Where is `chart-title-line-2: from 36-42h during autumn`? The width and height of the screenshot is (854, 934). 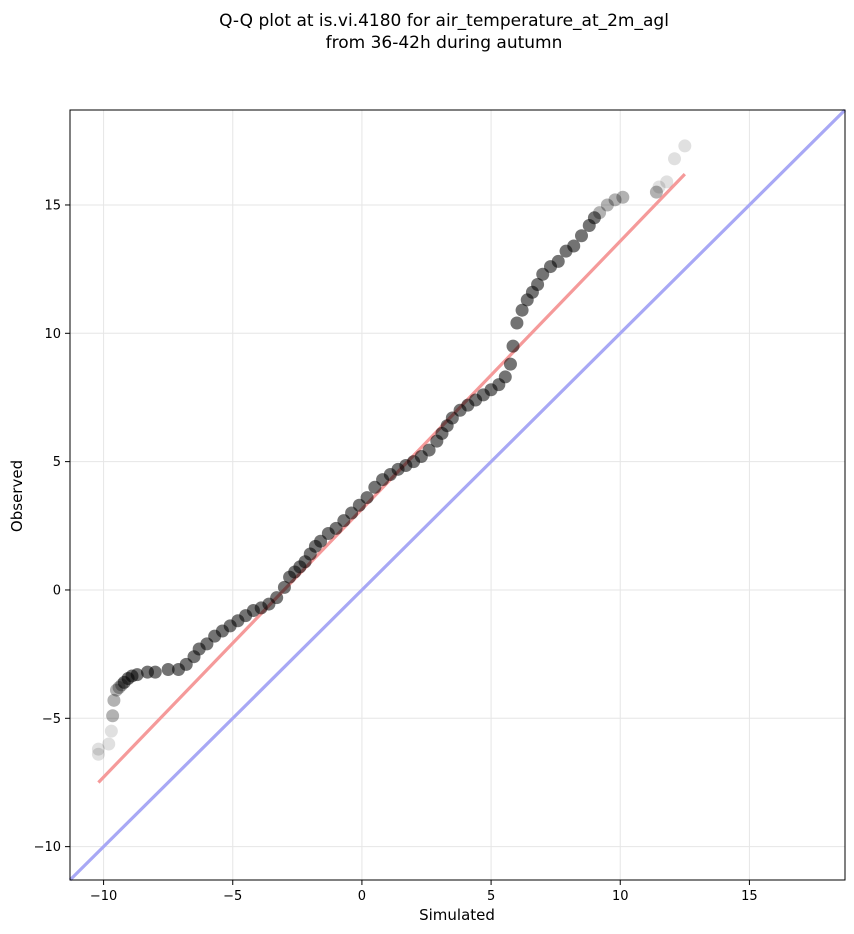 chart-title-line-2: from 36-42h during autumn is located at coordinates (444, 43).